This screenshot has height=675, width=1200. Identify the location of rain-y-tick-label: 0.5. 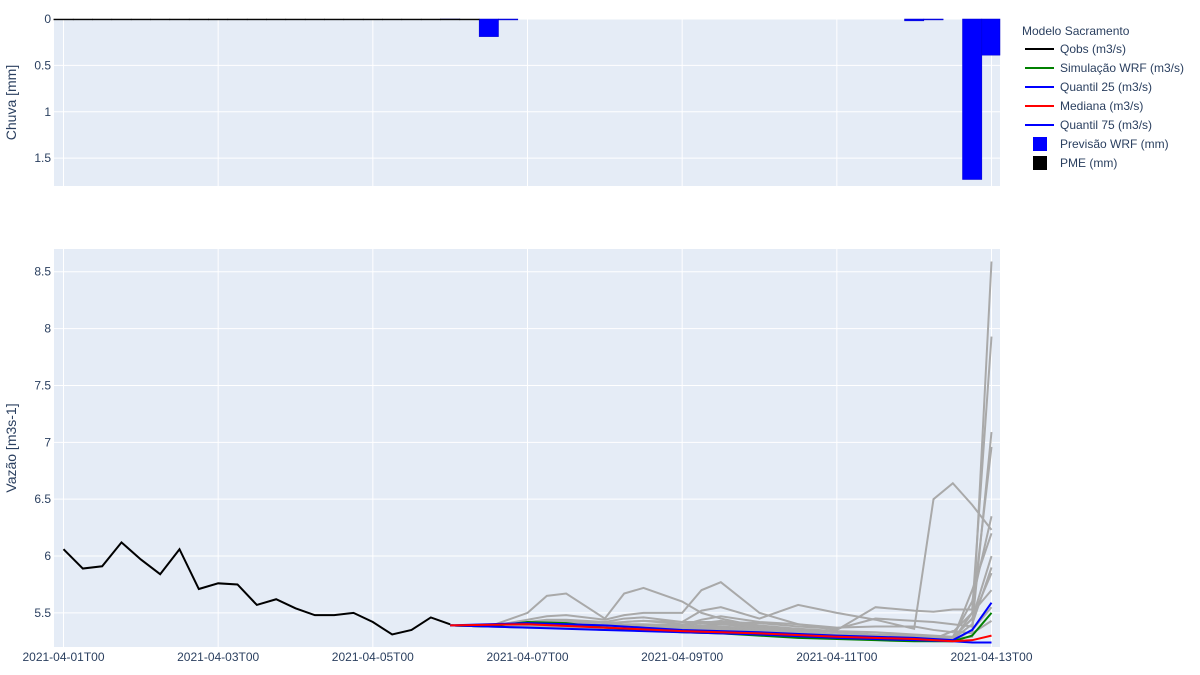
(42, 65).